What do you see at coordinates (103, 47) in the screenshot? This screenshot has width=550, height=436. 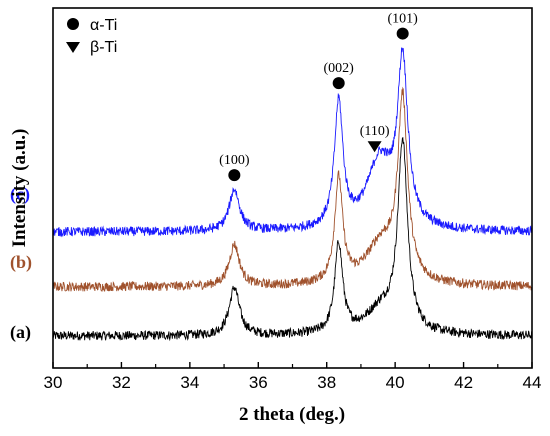 I see `legend-label-beta: β-Ti` at bounding box center [103, 47].